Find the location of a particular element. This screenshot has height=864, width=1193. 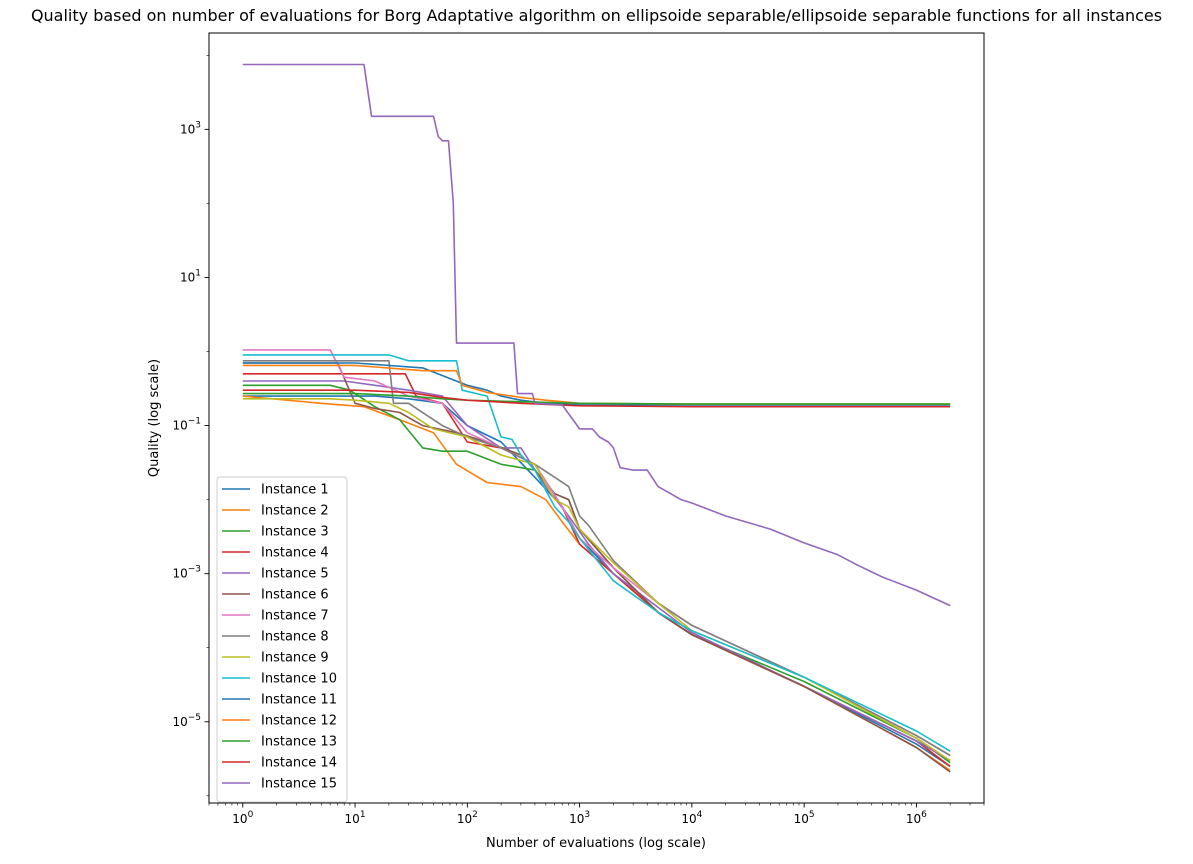

y-tick-label: 10³ is located at coordinates (190, 128).